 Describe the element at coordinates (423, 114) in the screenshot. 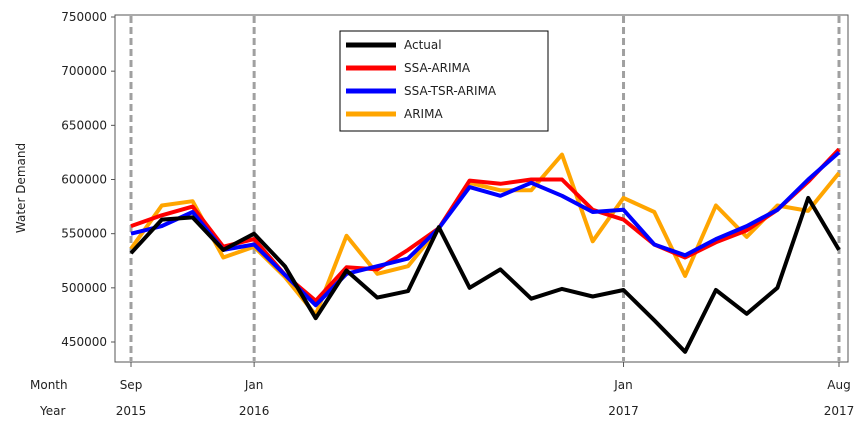

I see `legend-label: ARIMA` at that location.